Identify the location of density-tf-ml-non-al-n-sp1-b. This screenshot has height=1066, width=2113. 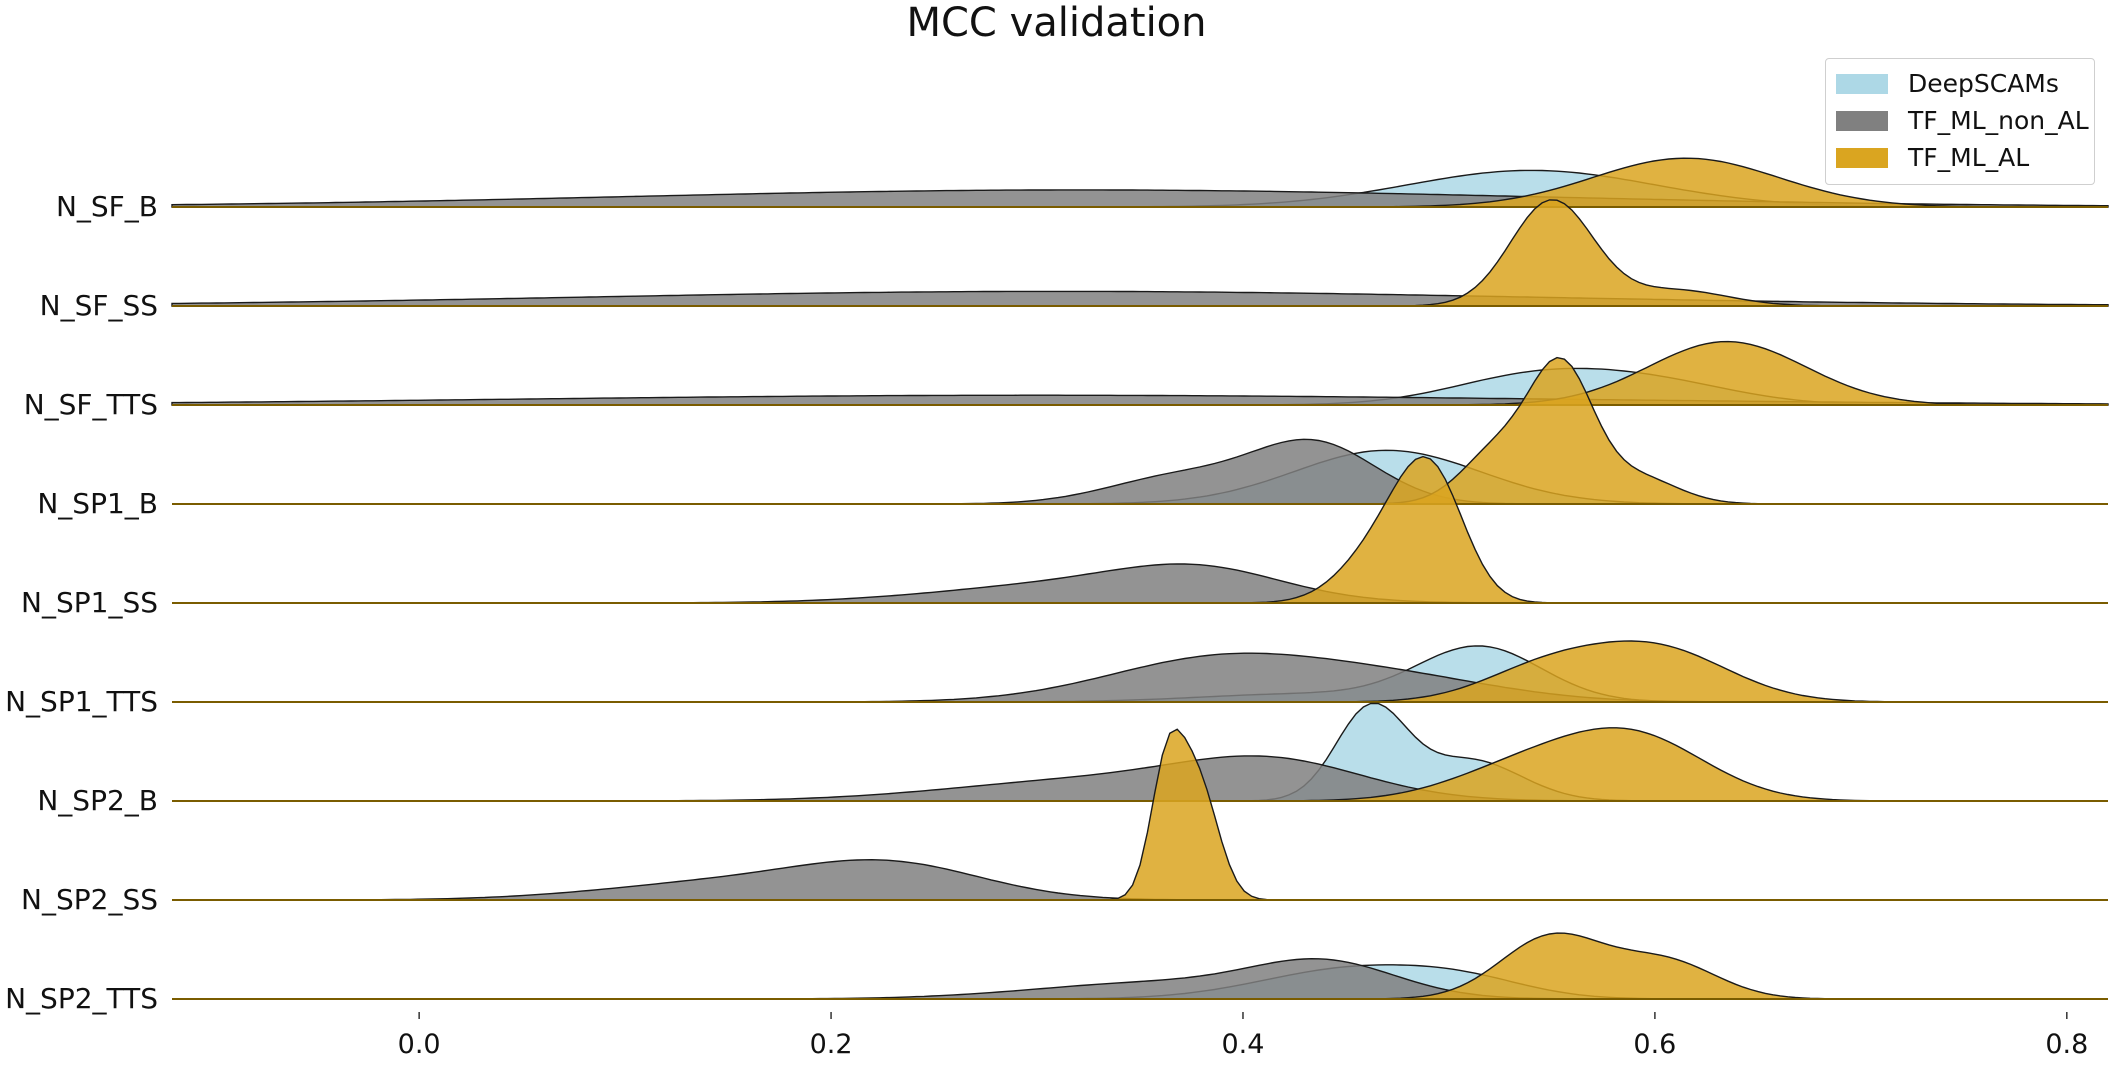
(1140, 471).